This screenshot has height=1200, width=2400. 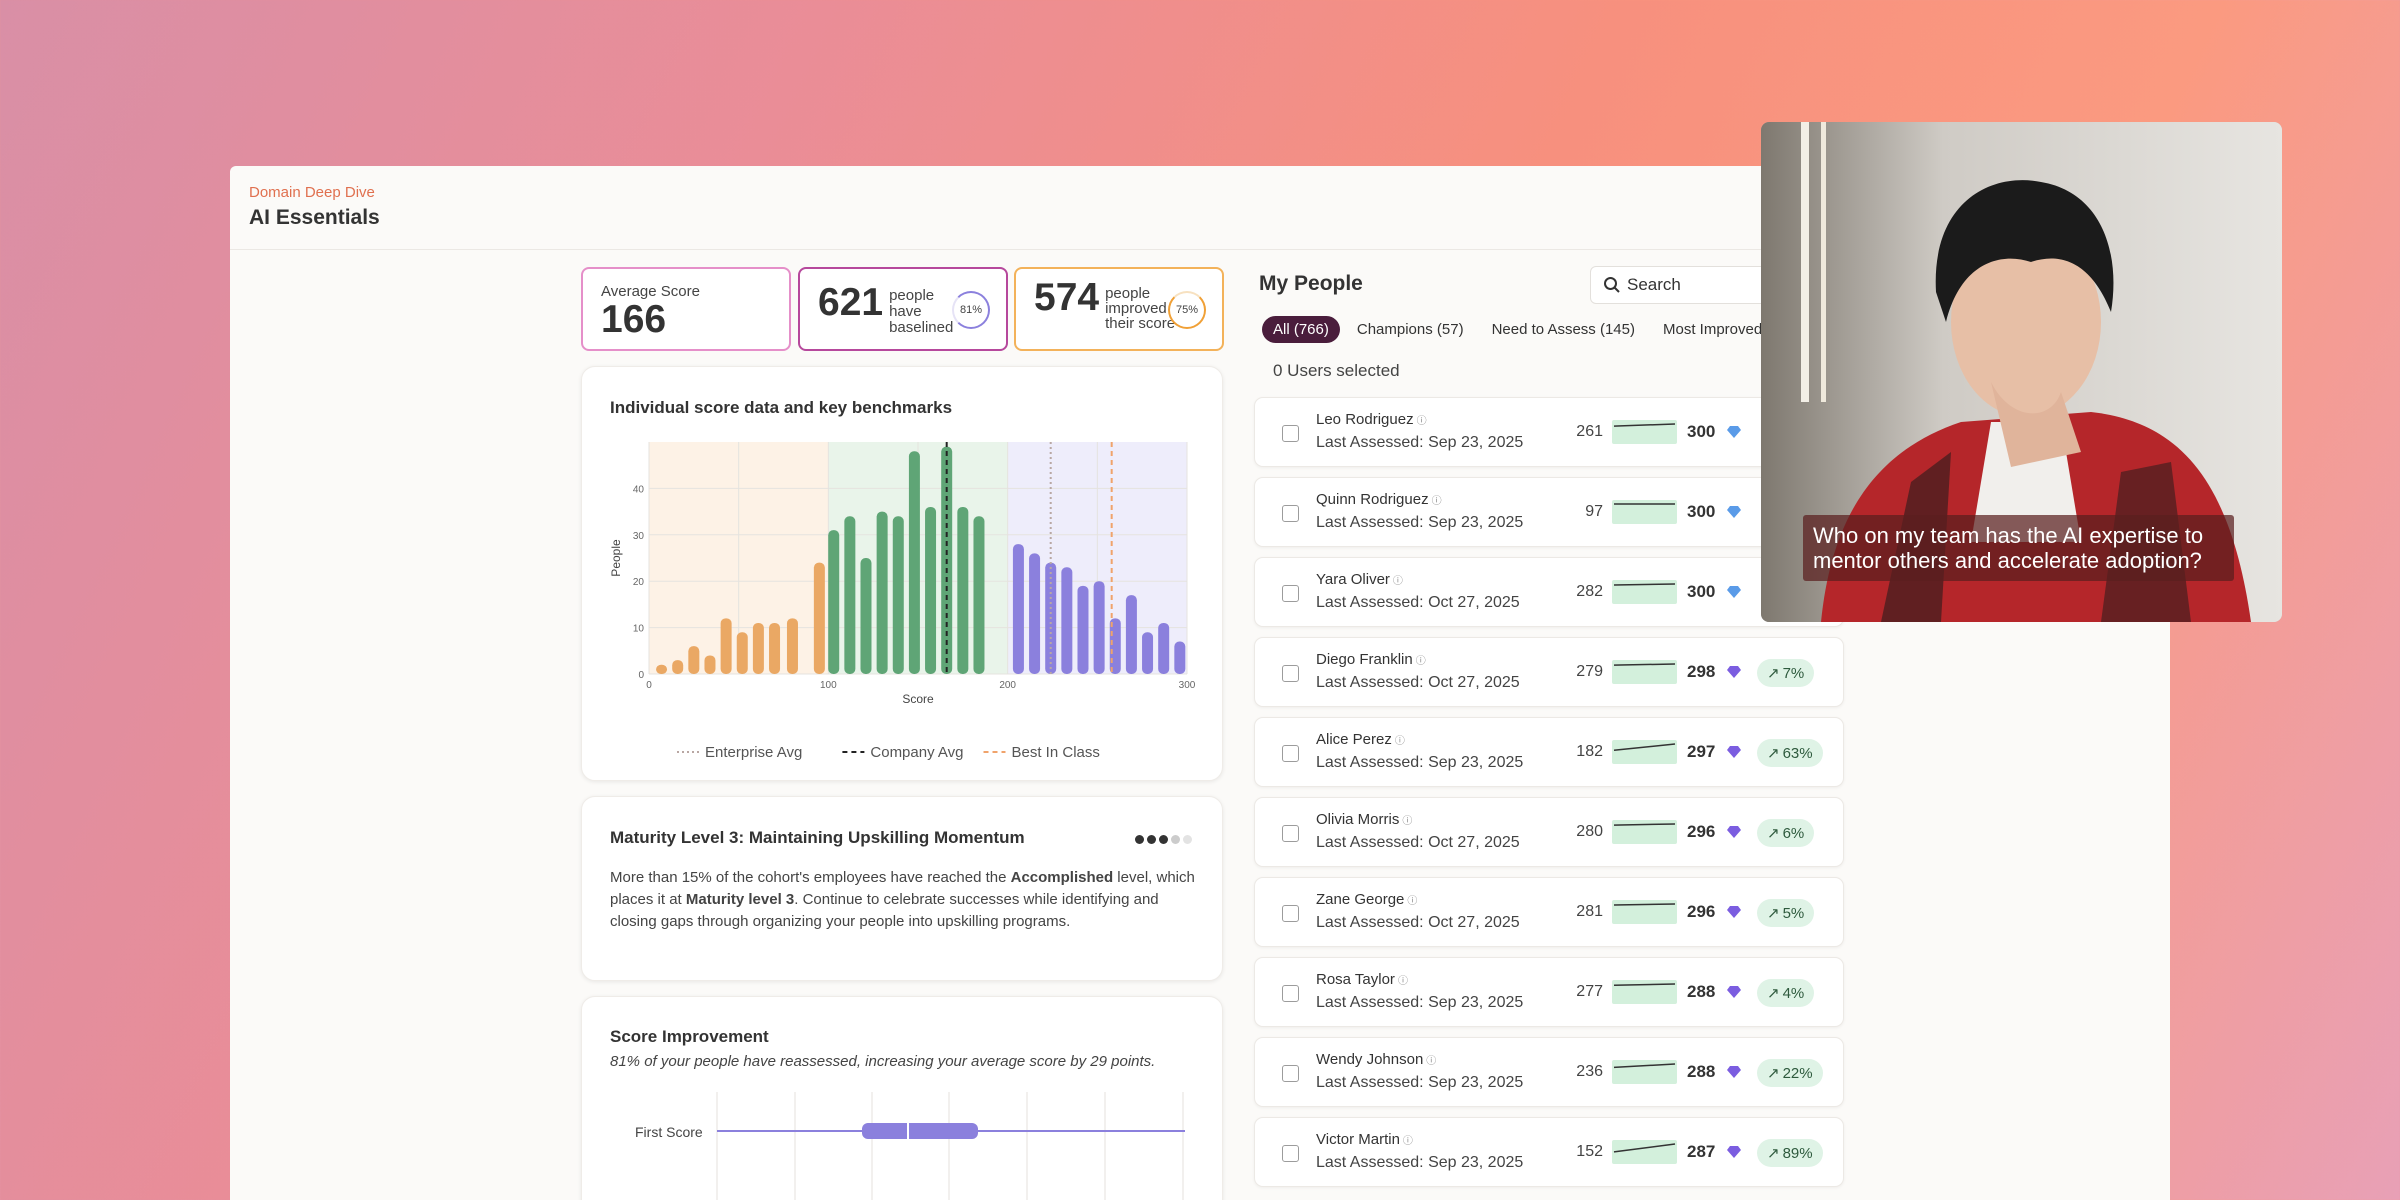 I want to click on improvement-chip: ↗ 22%, so click(x=1790, y=1073).